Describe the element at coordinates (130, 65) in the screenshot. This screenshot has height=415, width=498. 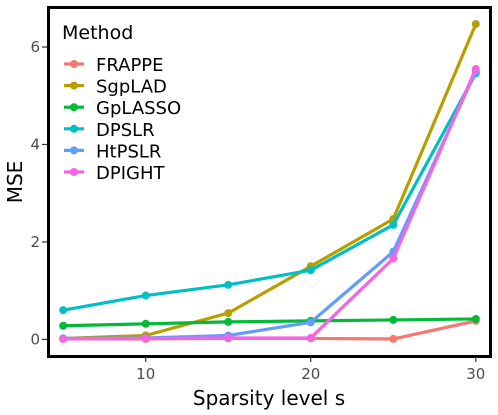
I see `legend-label: FRAPPE` at that location.